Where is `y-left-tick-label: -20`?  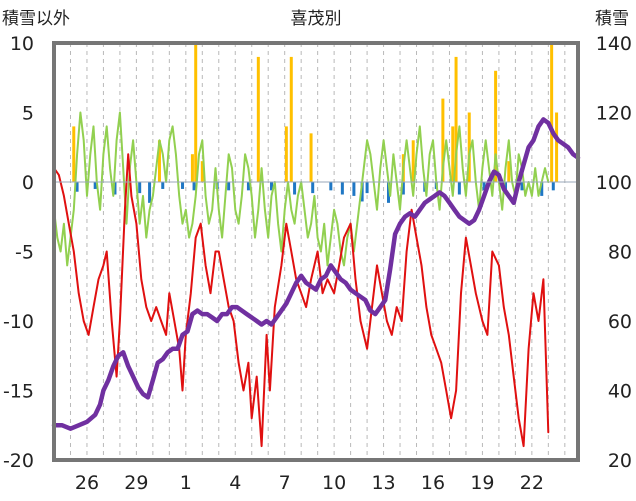
y-left-tick-label: -20 is located at coordinates (18, 461).